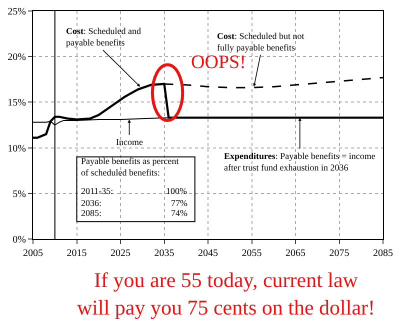  Describe the element at coordinates (130, 167) in the screenshot. I see `annotation: Payable benefits as percent of scheduled benefits:` at that location.